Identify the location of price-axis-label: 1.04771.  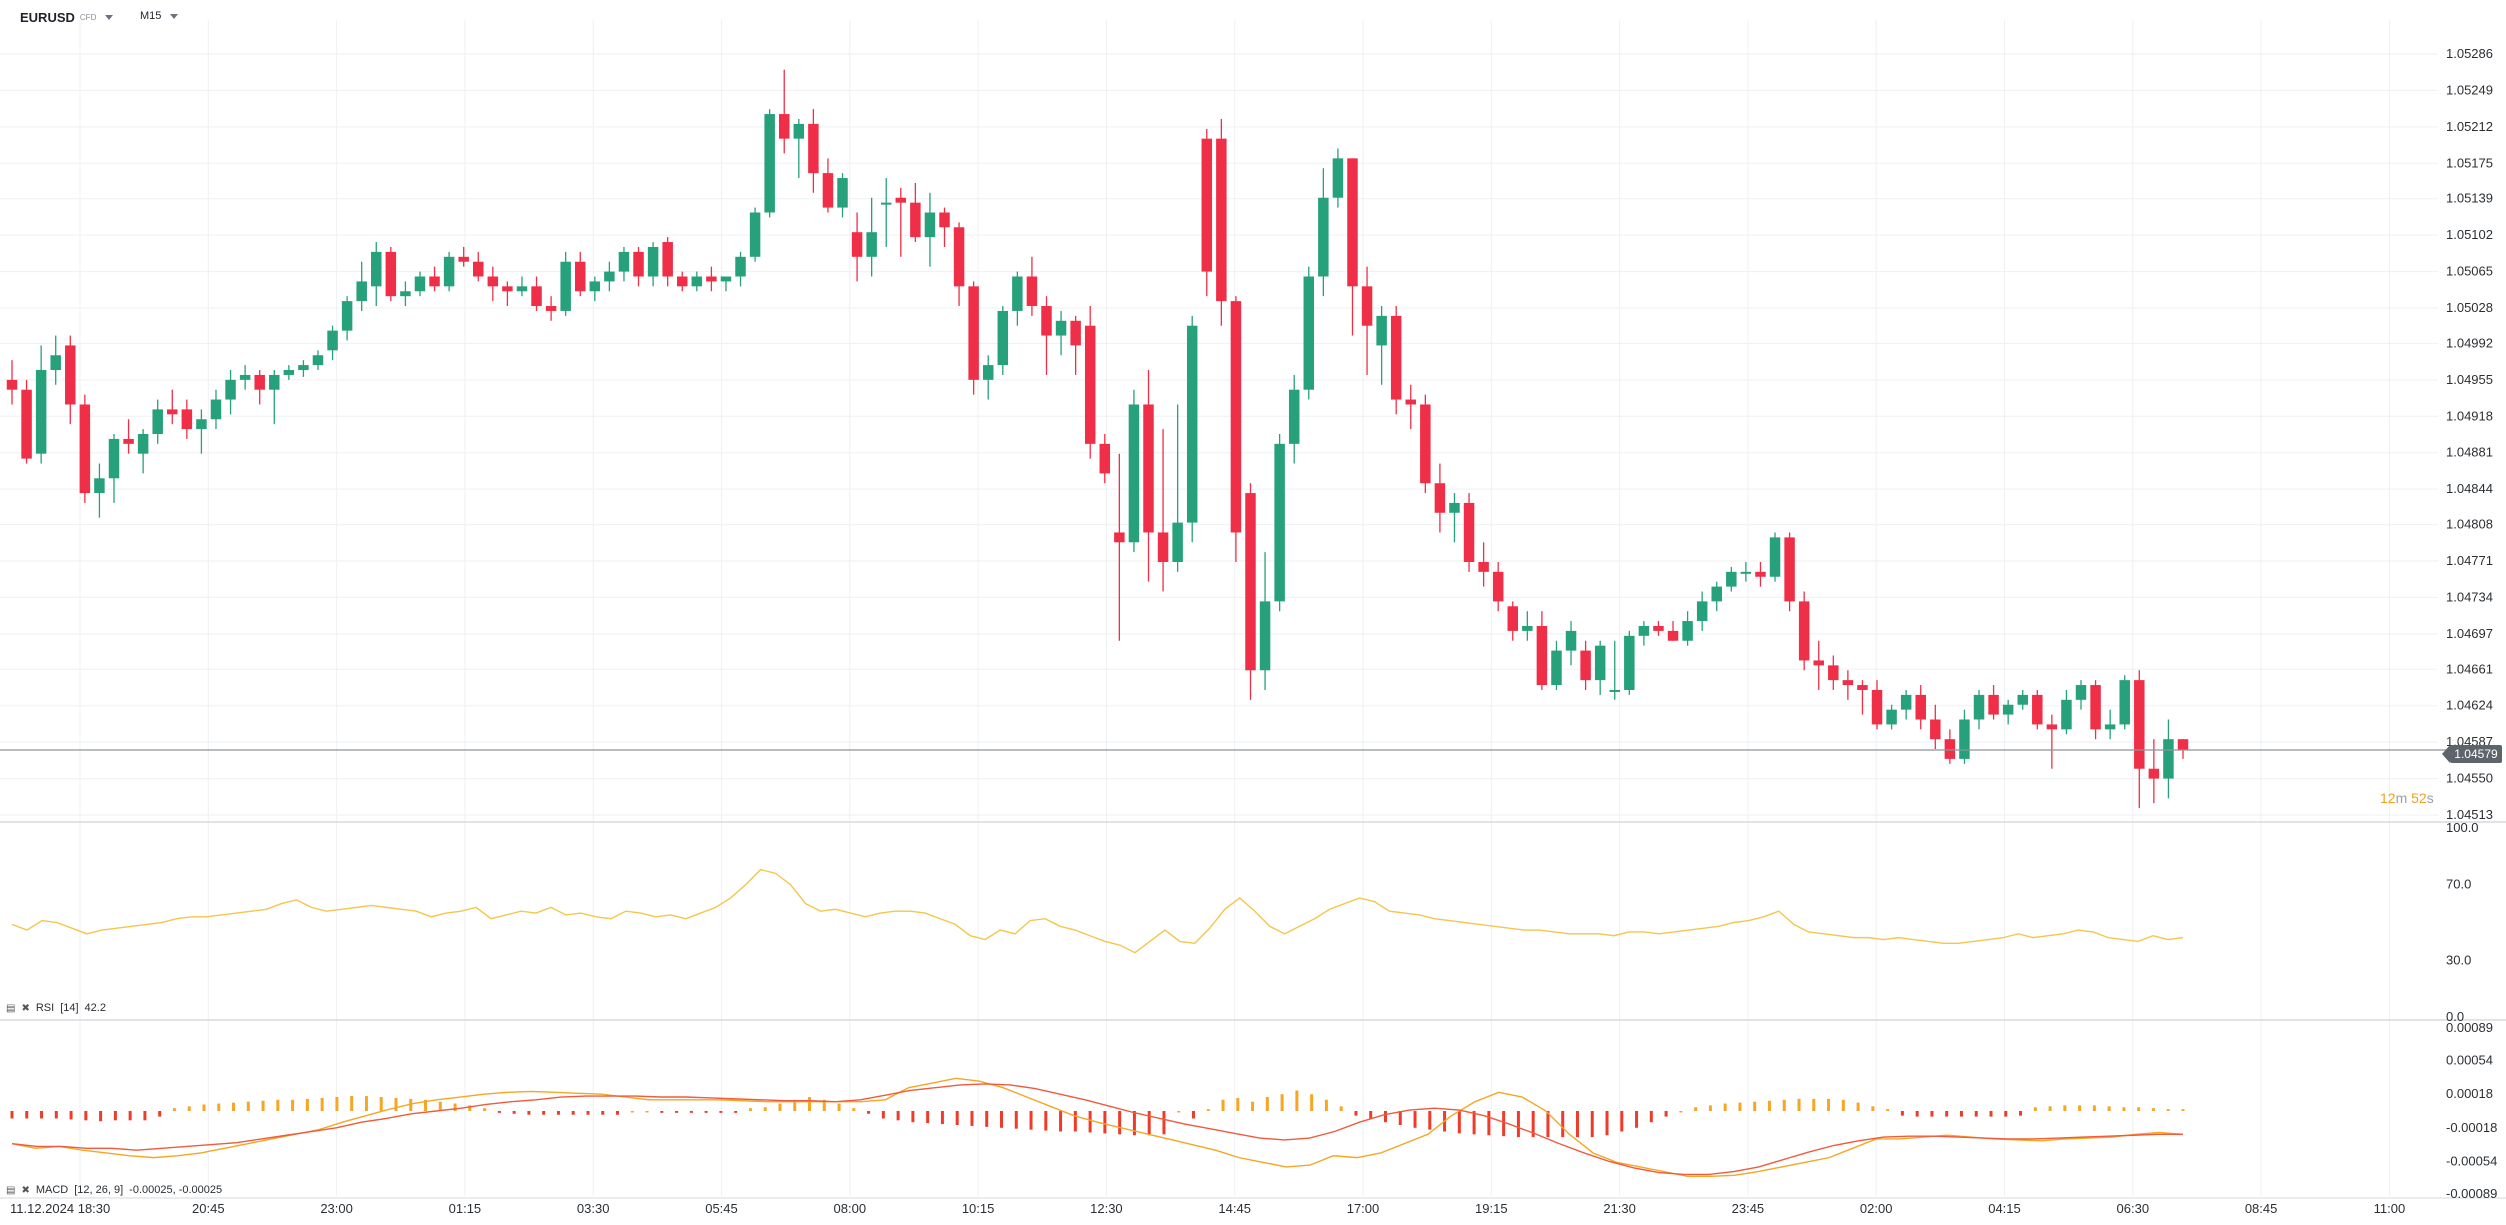
(2469, 560).